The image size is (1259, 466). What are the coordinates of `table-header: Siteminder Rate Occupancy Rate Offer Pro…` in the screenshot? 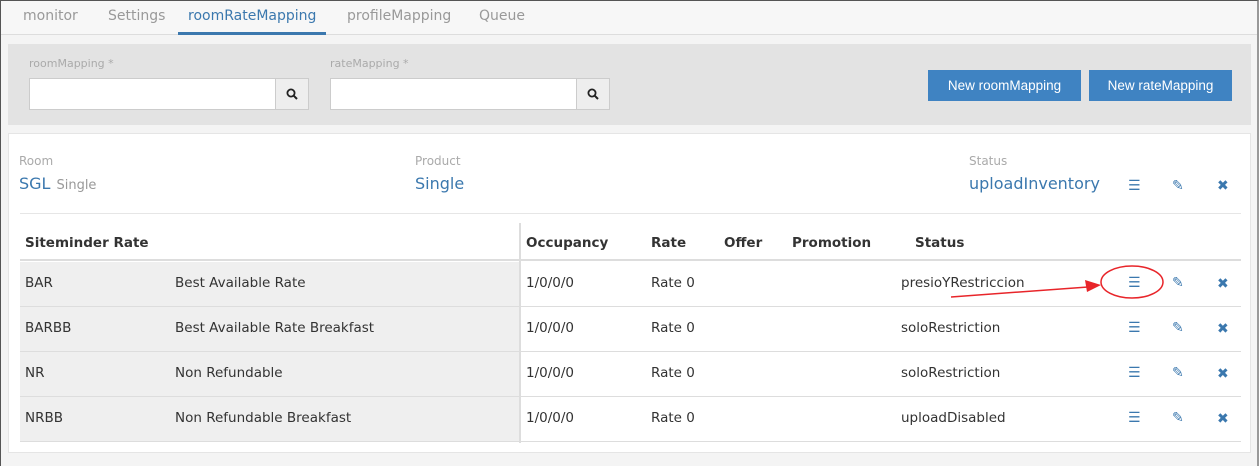 It's located at (630, 242).